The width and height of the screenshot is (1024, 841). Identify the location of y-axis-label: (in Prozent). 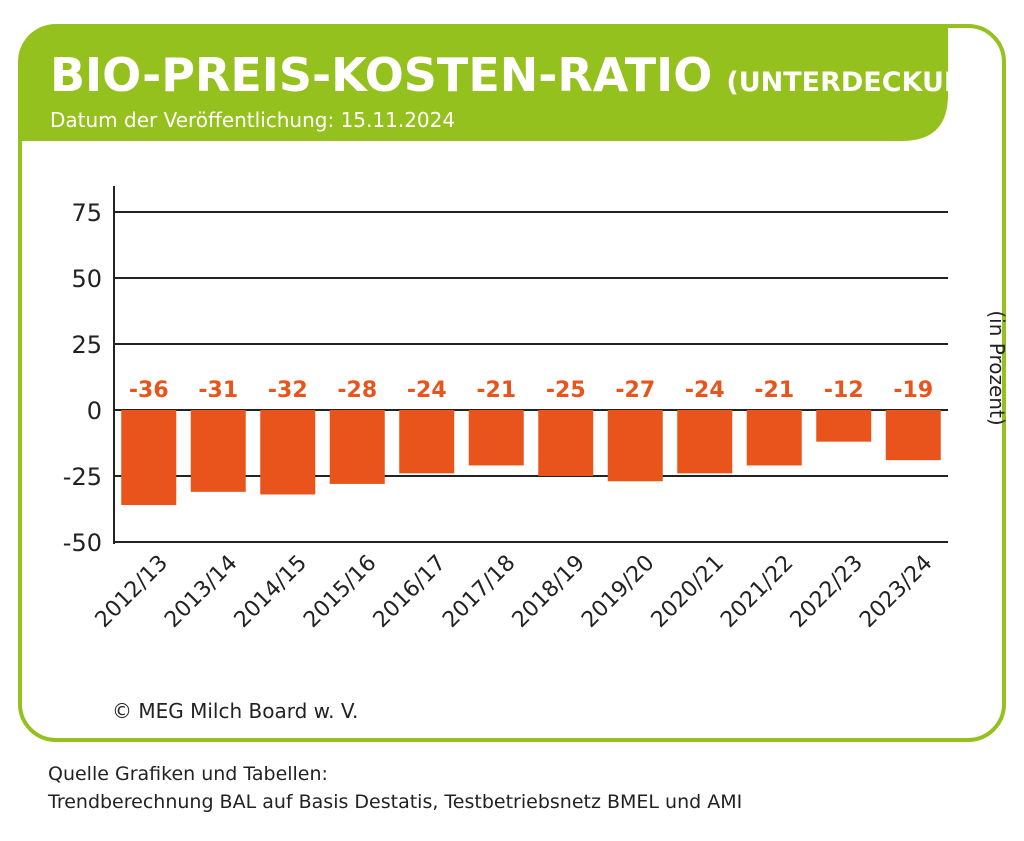
(997, 367).